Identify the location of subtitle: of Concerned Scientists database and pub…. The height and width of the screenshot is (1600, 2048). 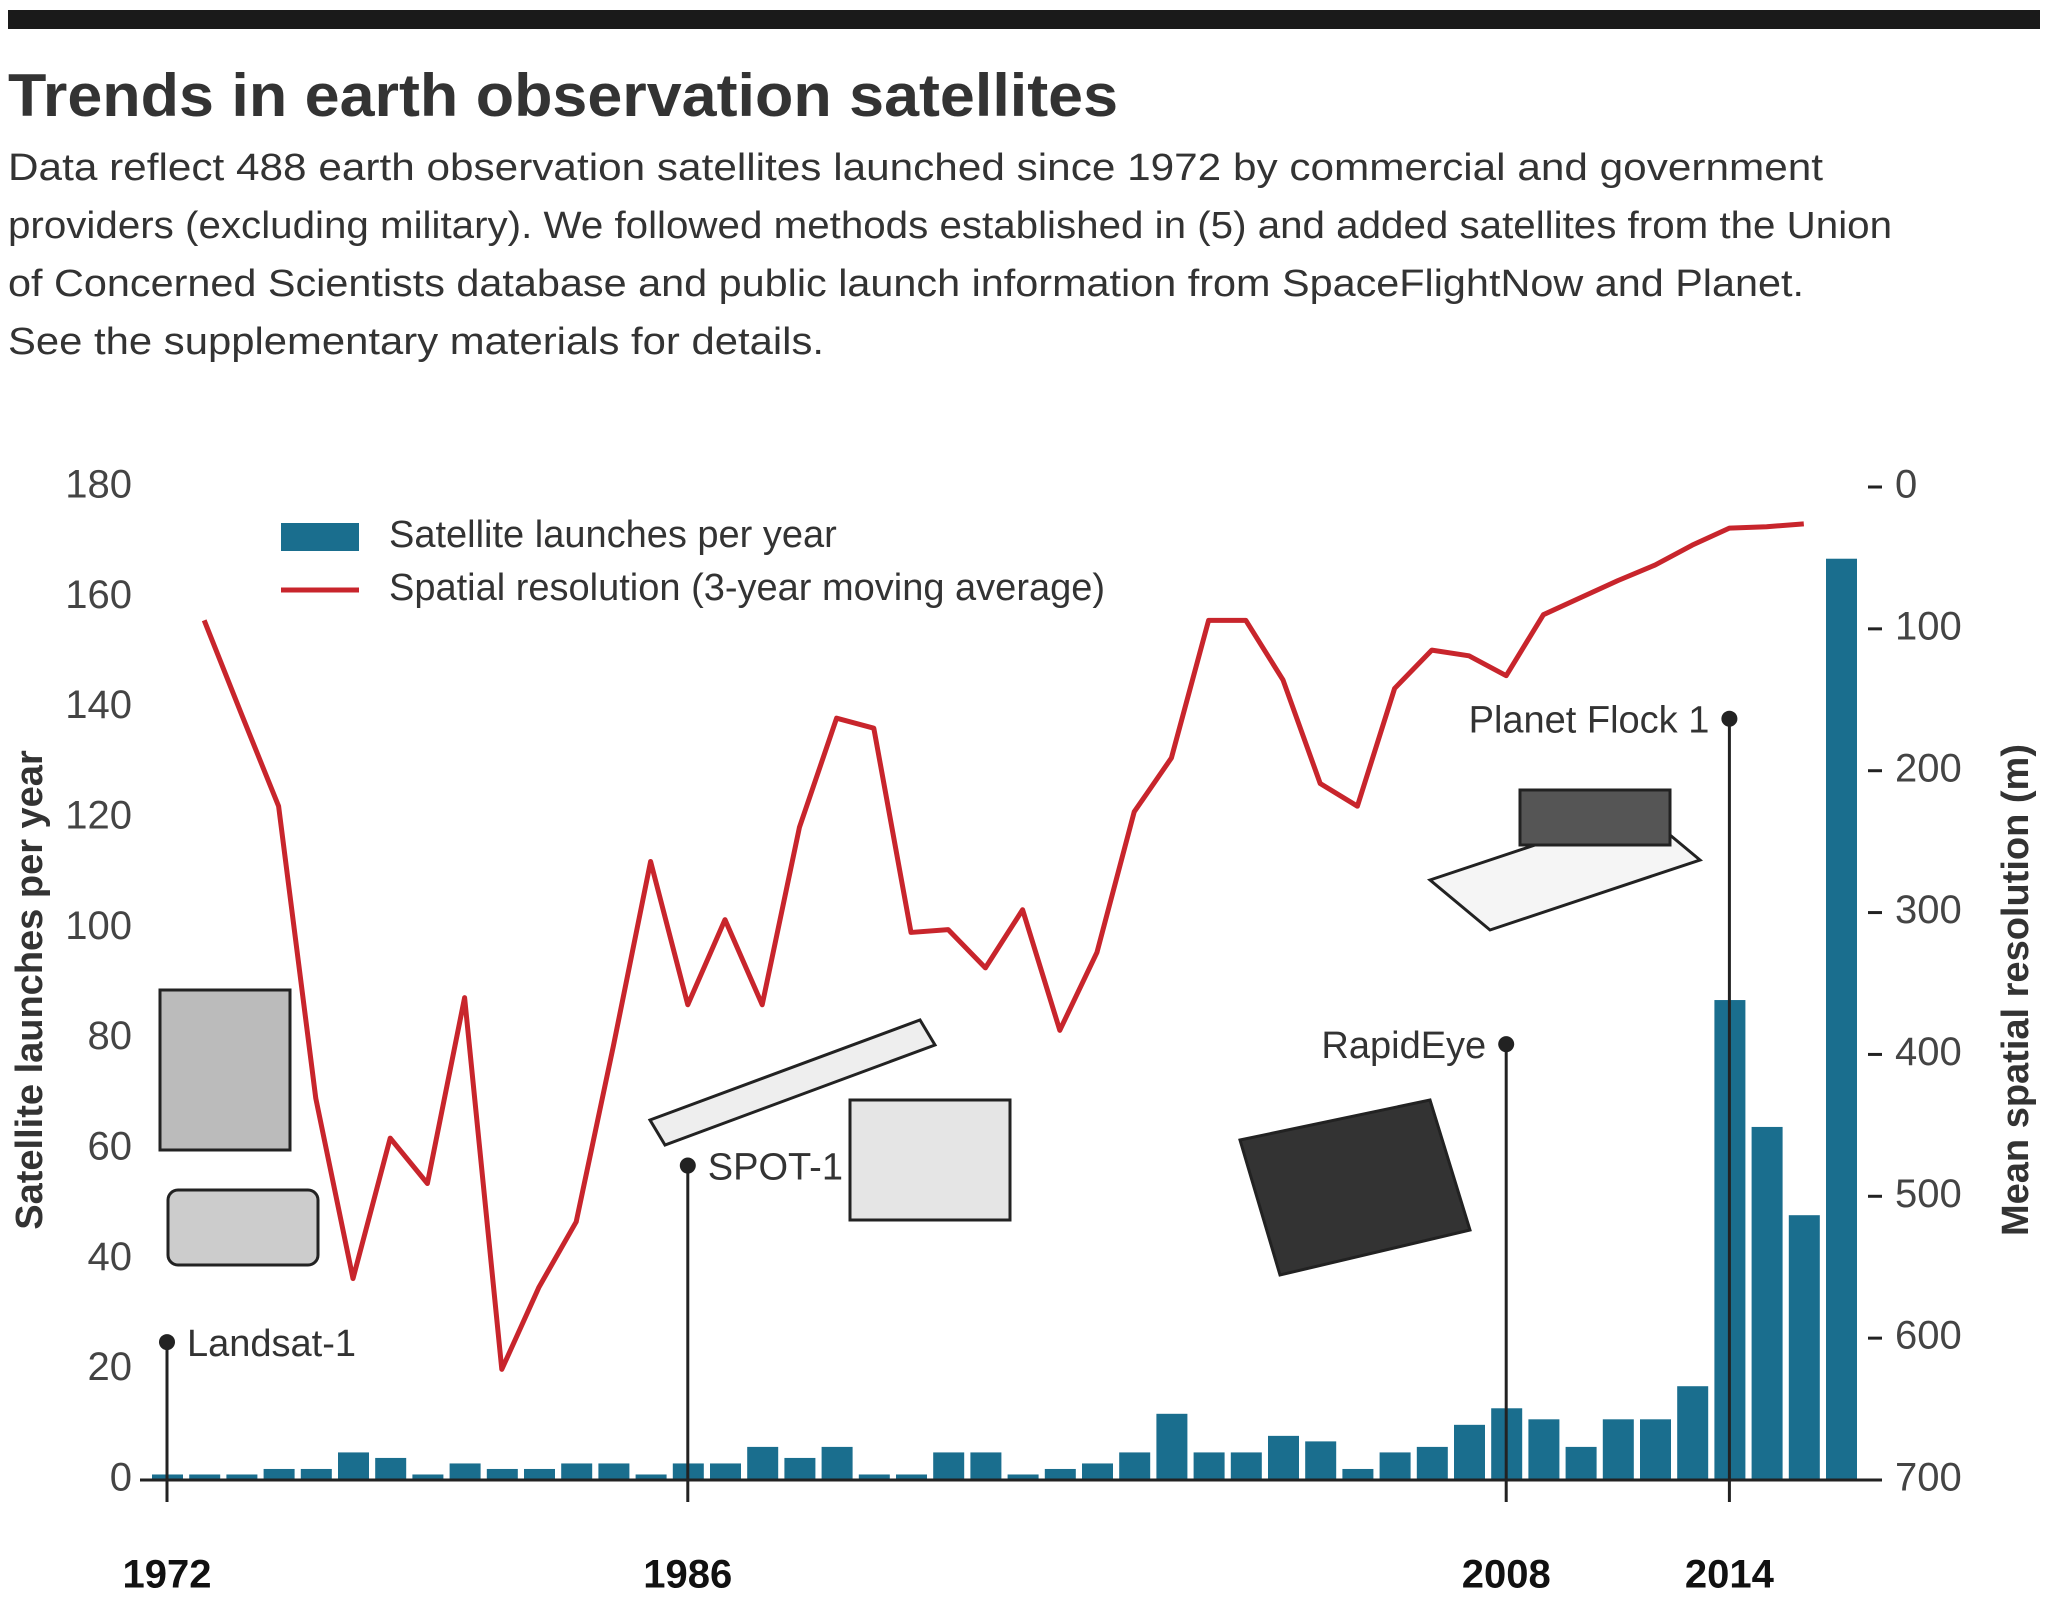
(906, 284).